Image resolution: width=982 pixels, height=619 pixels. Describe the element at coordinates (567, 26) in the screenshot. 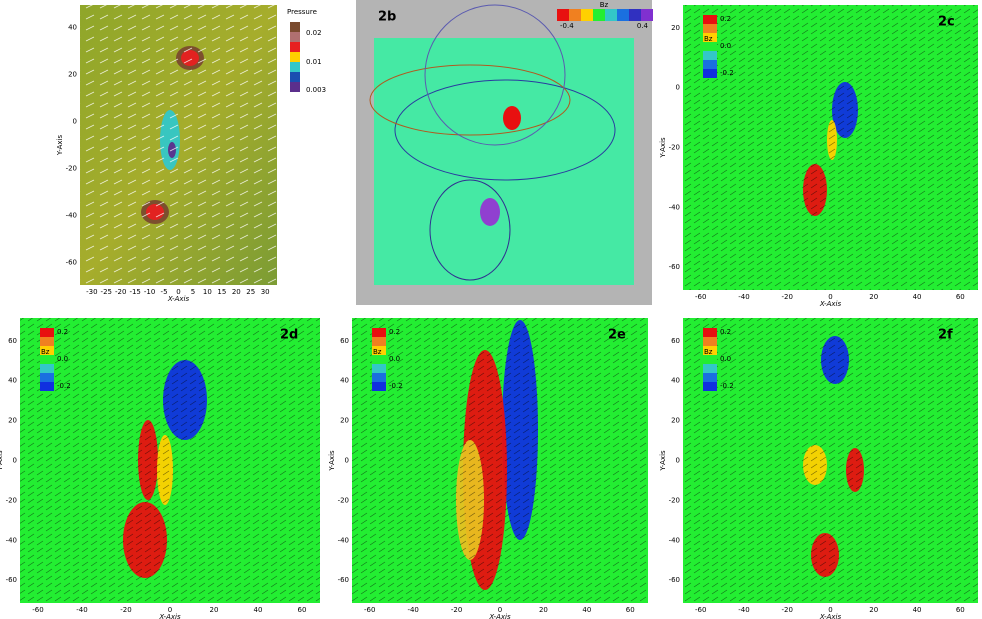

I see `legend-label: -0.4` at that location.